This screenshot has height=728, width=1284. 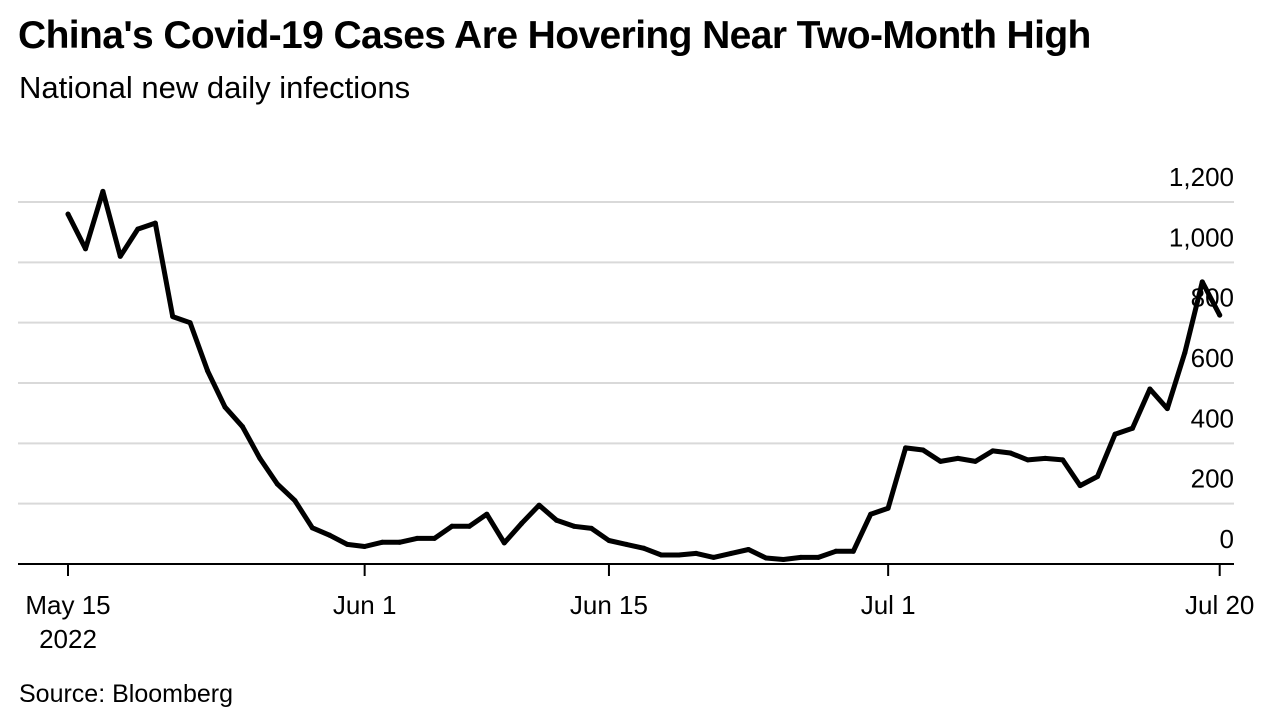 I want to click on x-tick-label-2022-06-01: Jun 1, so click(x=365, y=605).